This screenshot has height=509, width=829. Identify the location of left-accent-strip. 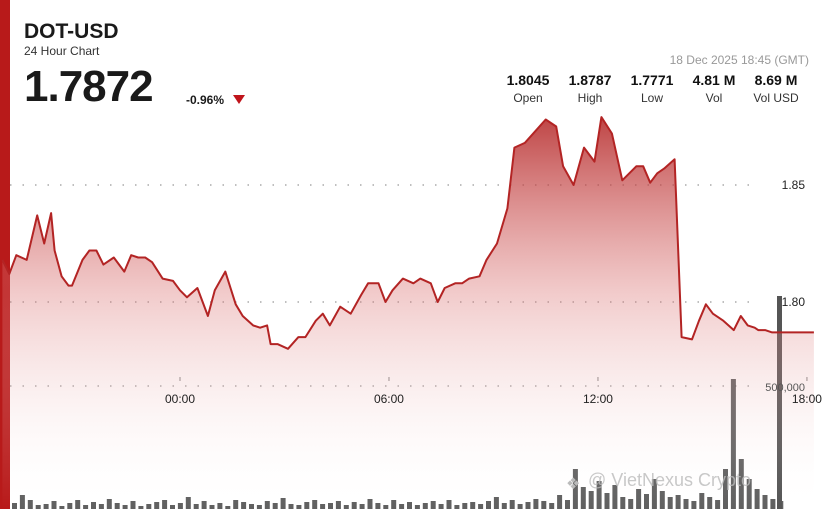
(5, 254).